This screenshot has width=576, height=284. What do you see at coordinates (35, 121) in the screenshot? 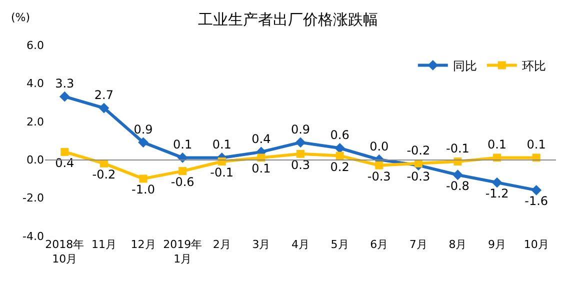
I see `y-tick-label: 2.0` at bounding box center [35, 121].